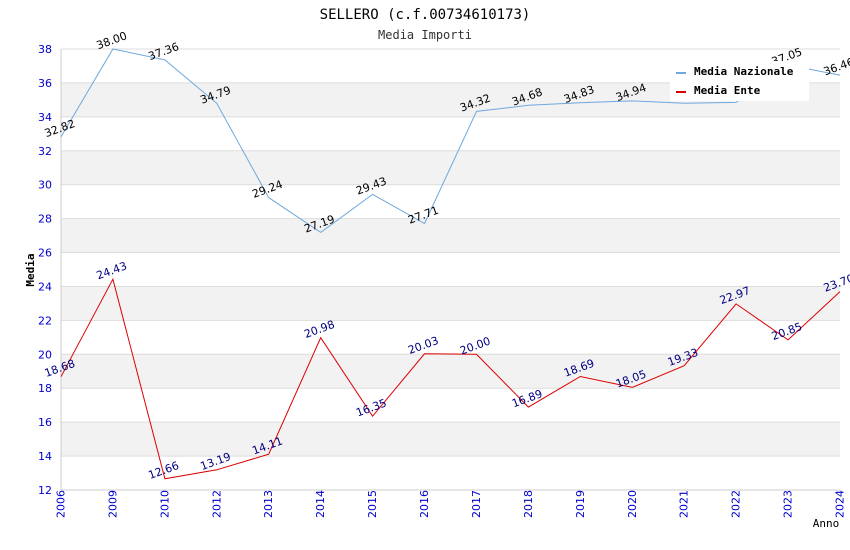  I want to click on y-tick-label-28: 28, so click(45, 219).